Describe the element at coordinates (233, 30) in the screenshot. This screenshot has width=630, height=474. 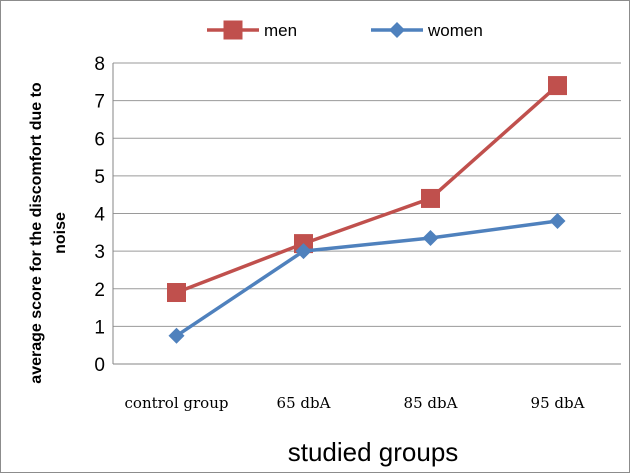
I see `legend-marker-men` at that location.